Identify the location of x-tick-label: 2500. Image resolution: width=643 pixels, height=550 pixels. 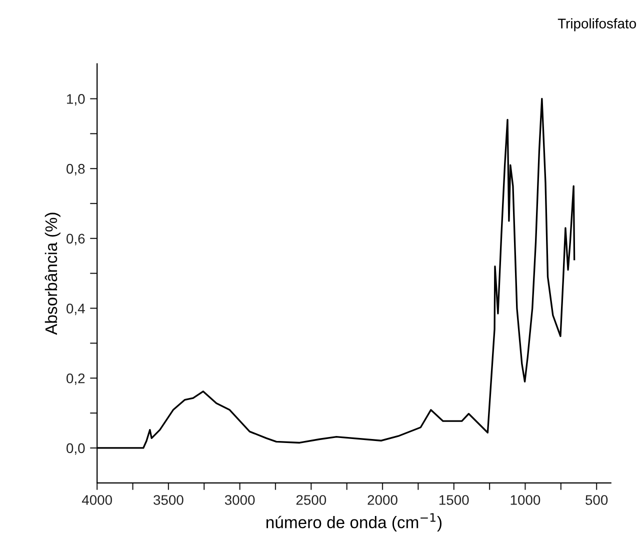
(311, 500).